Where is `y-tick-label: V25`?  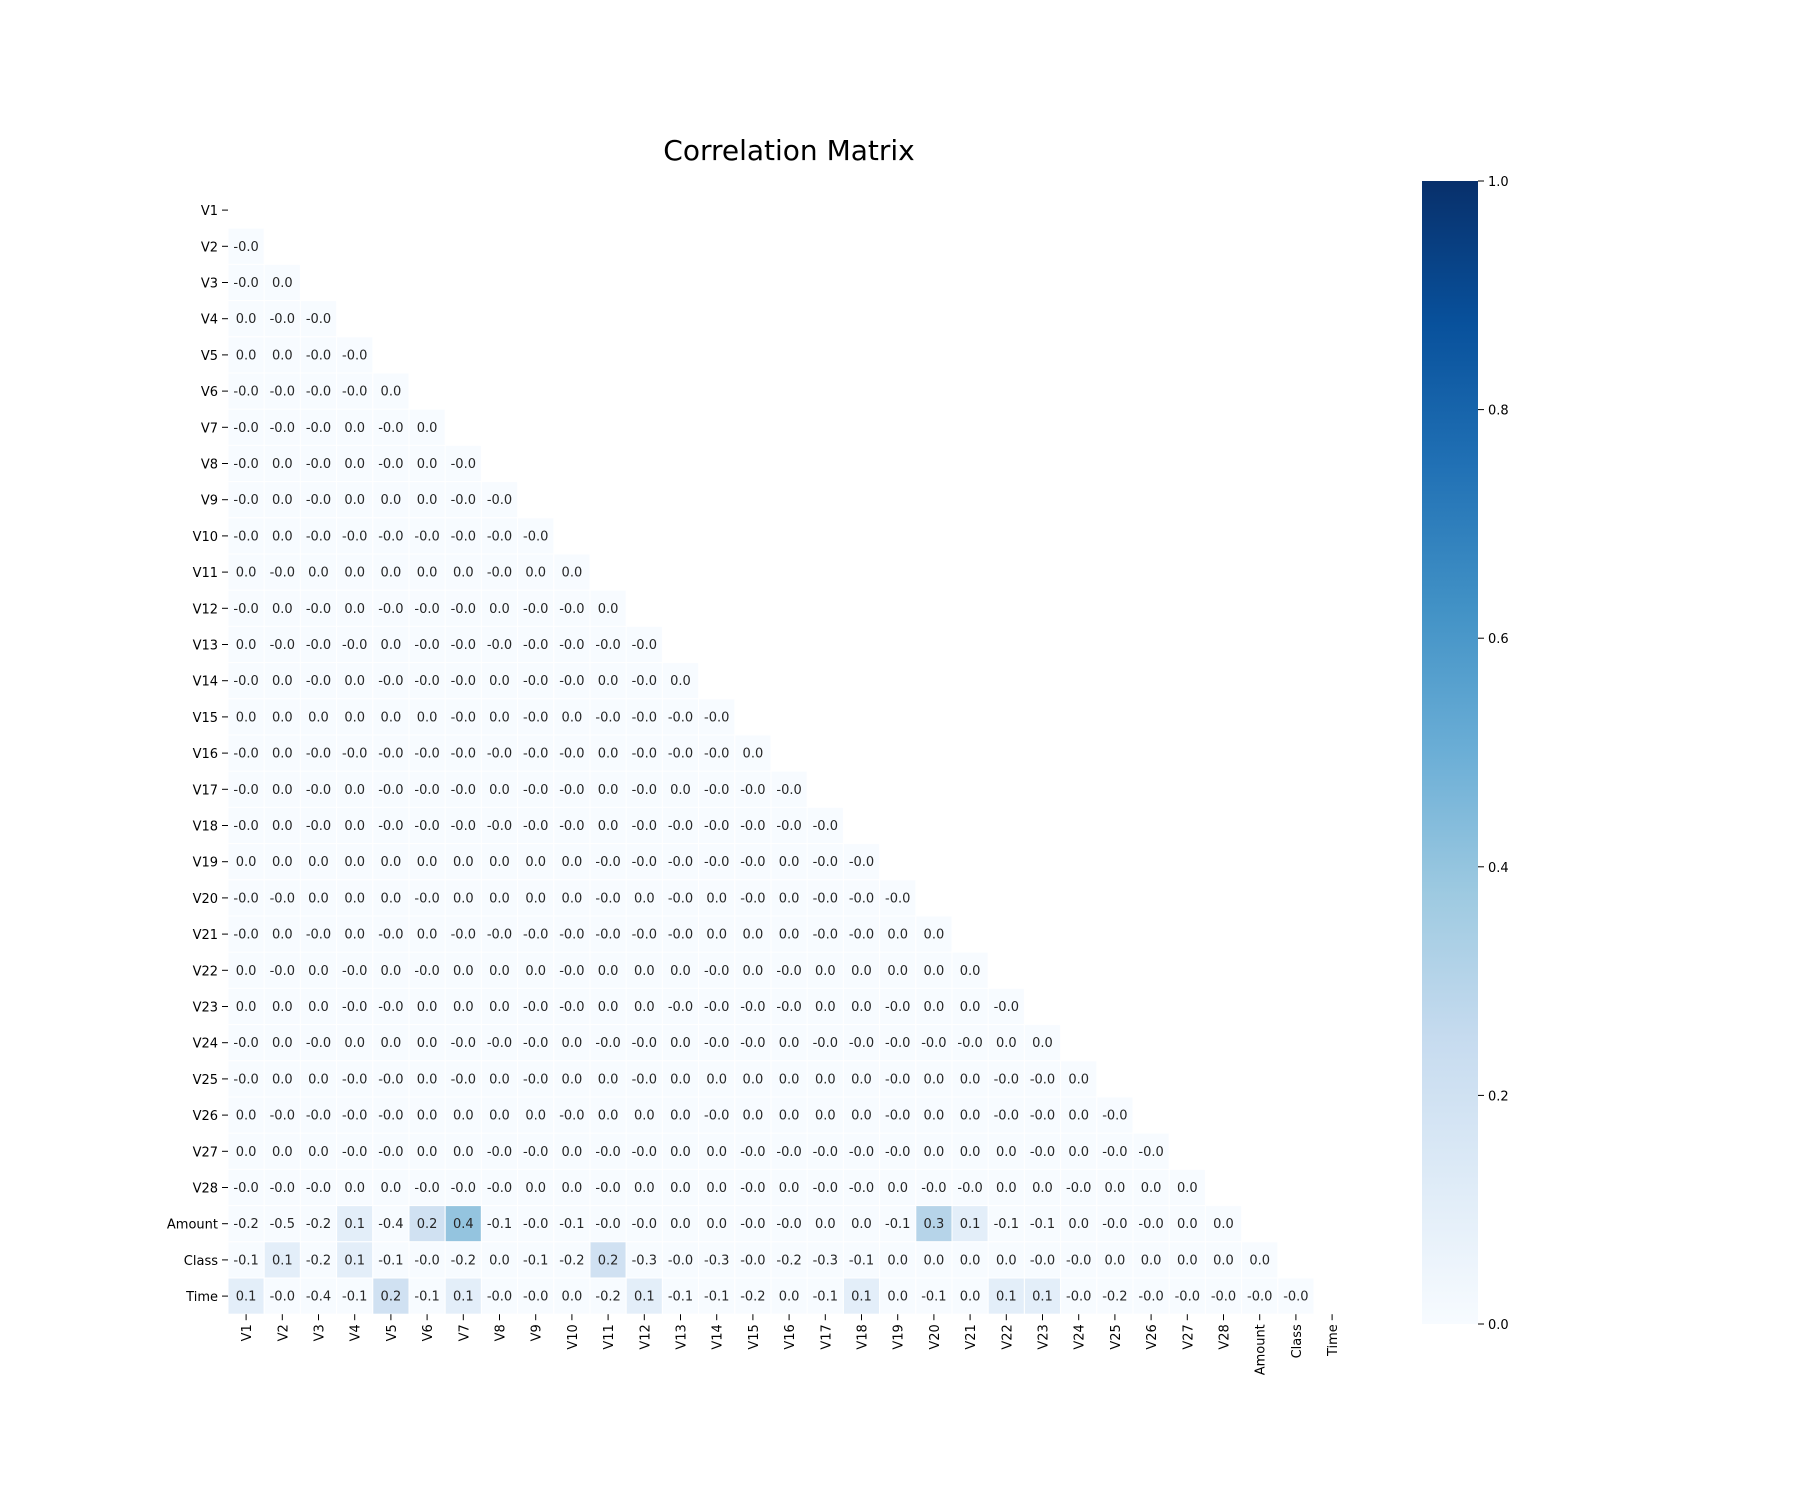 y-tick-label: V25 is located at coordinates (205, 1080).